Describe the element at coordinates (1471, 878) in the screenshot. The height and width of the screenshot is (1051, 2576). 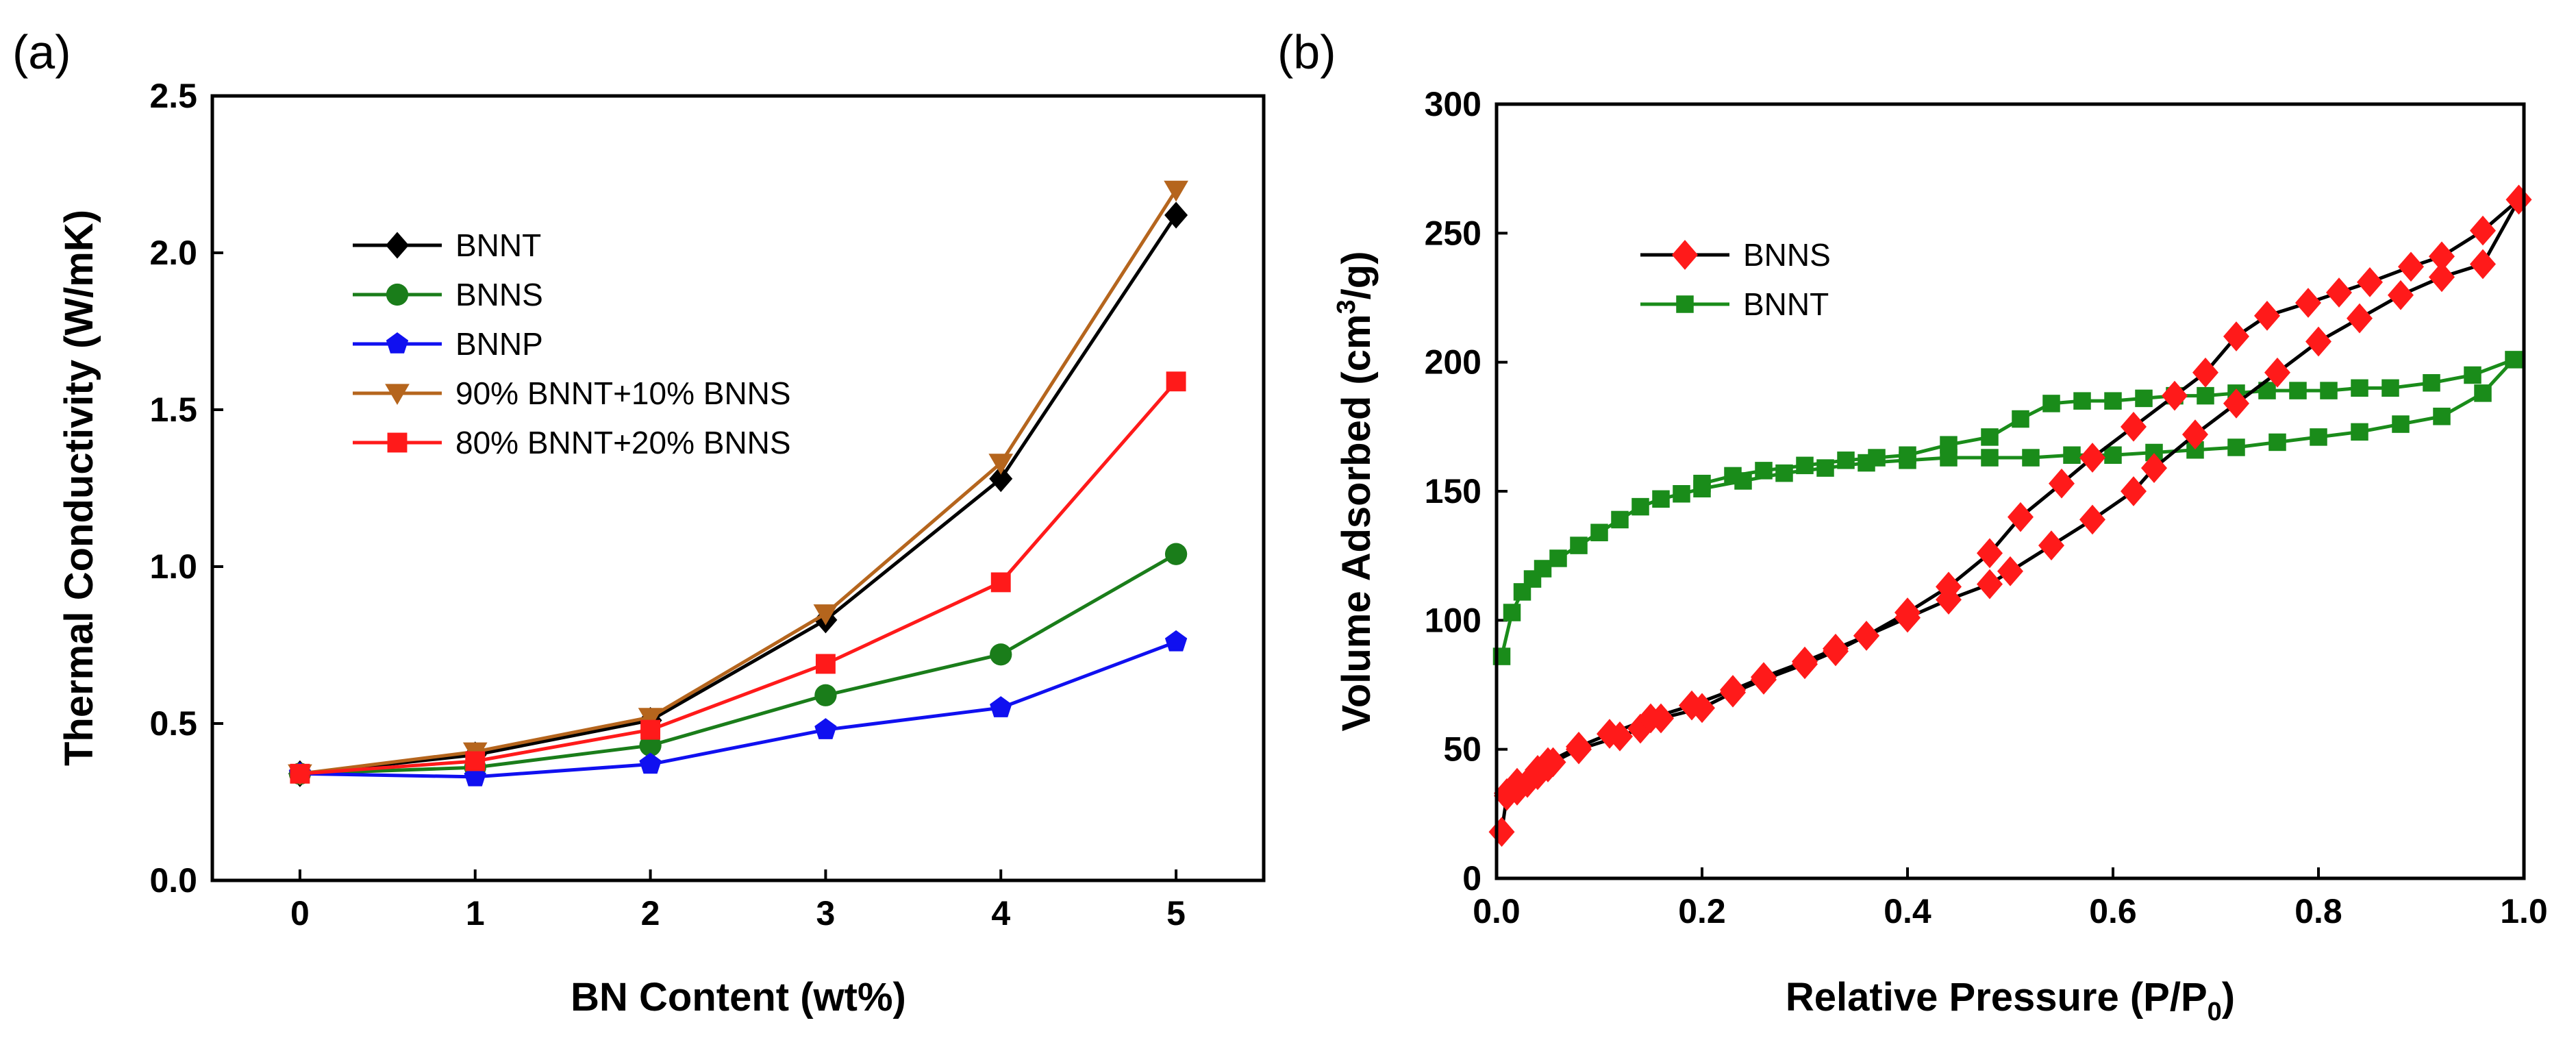
I see `y-tick-label: 0` at that location.